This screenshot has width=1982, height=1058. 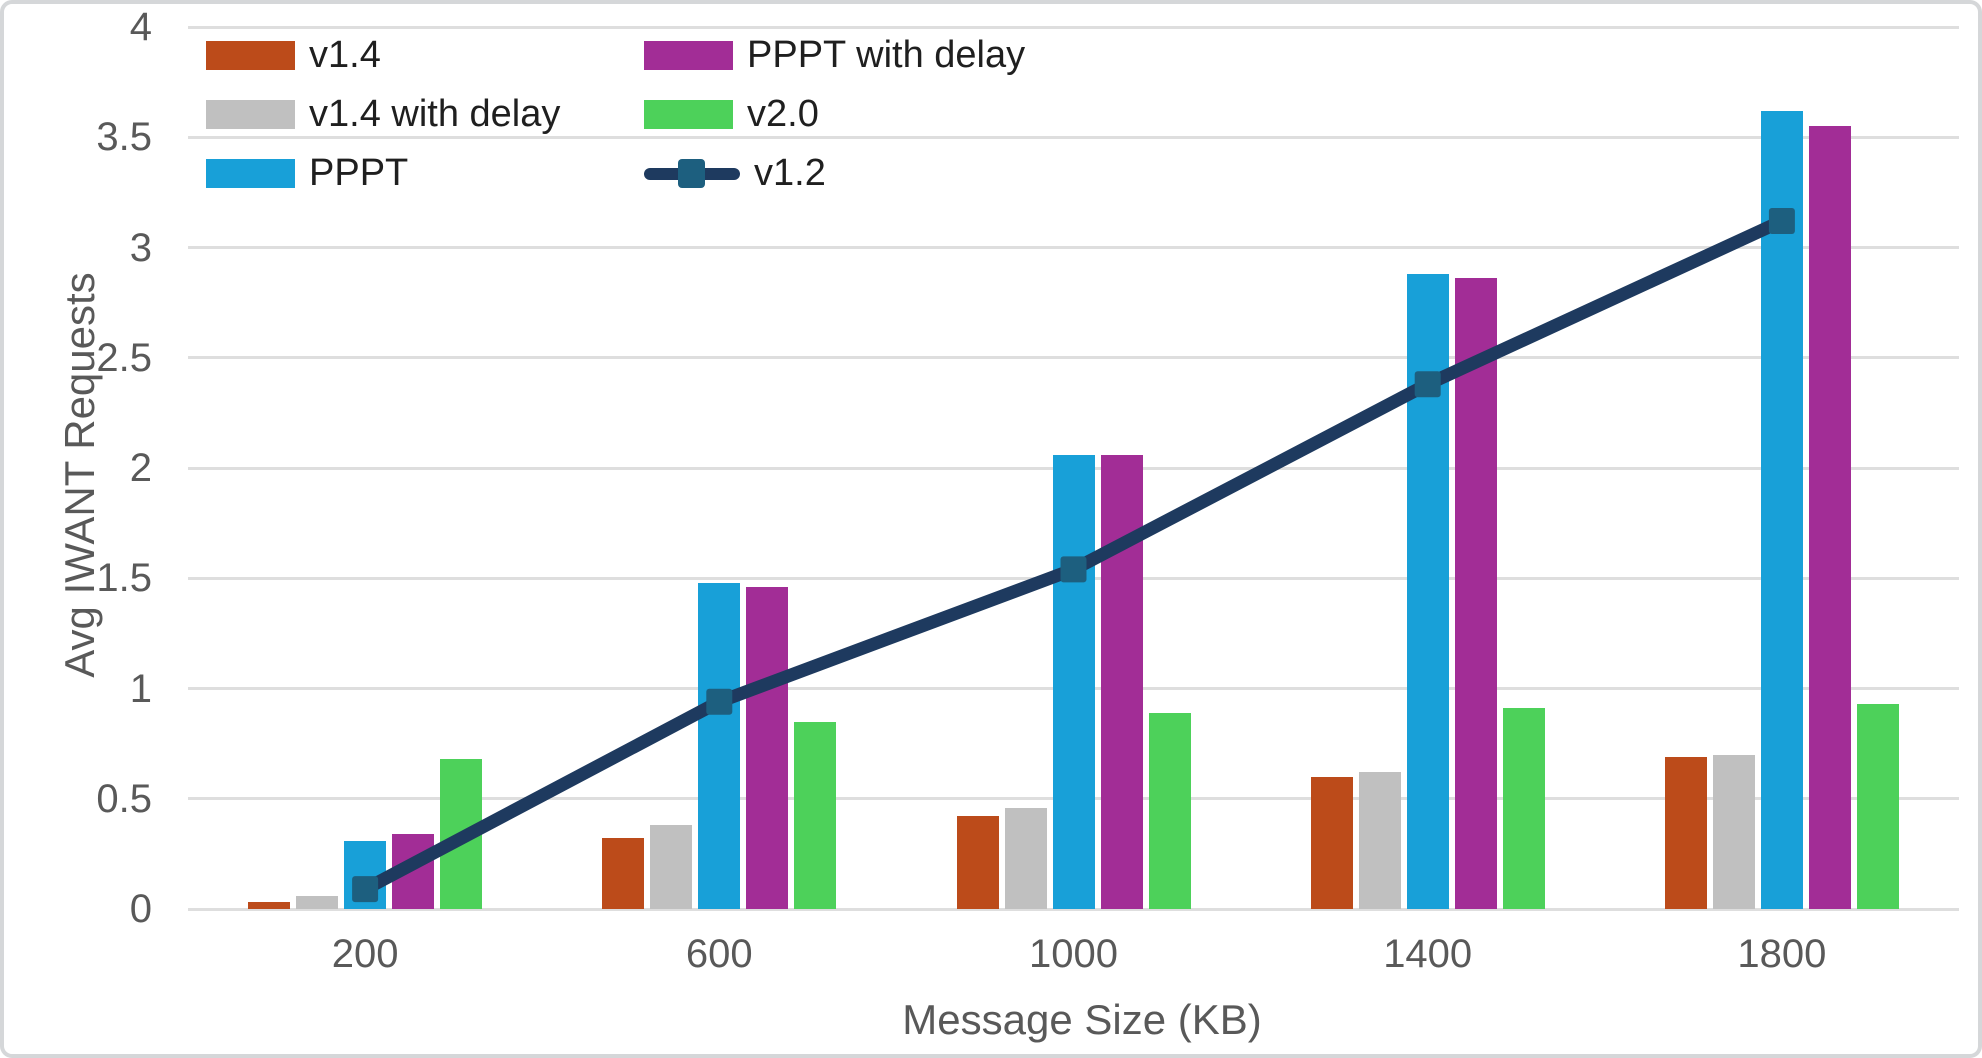 I want to click on legend-swatch-pppt, so click(x=250, y=173).